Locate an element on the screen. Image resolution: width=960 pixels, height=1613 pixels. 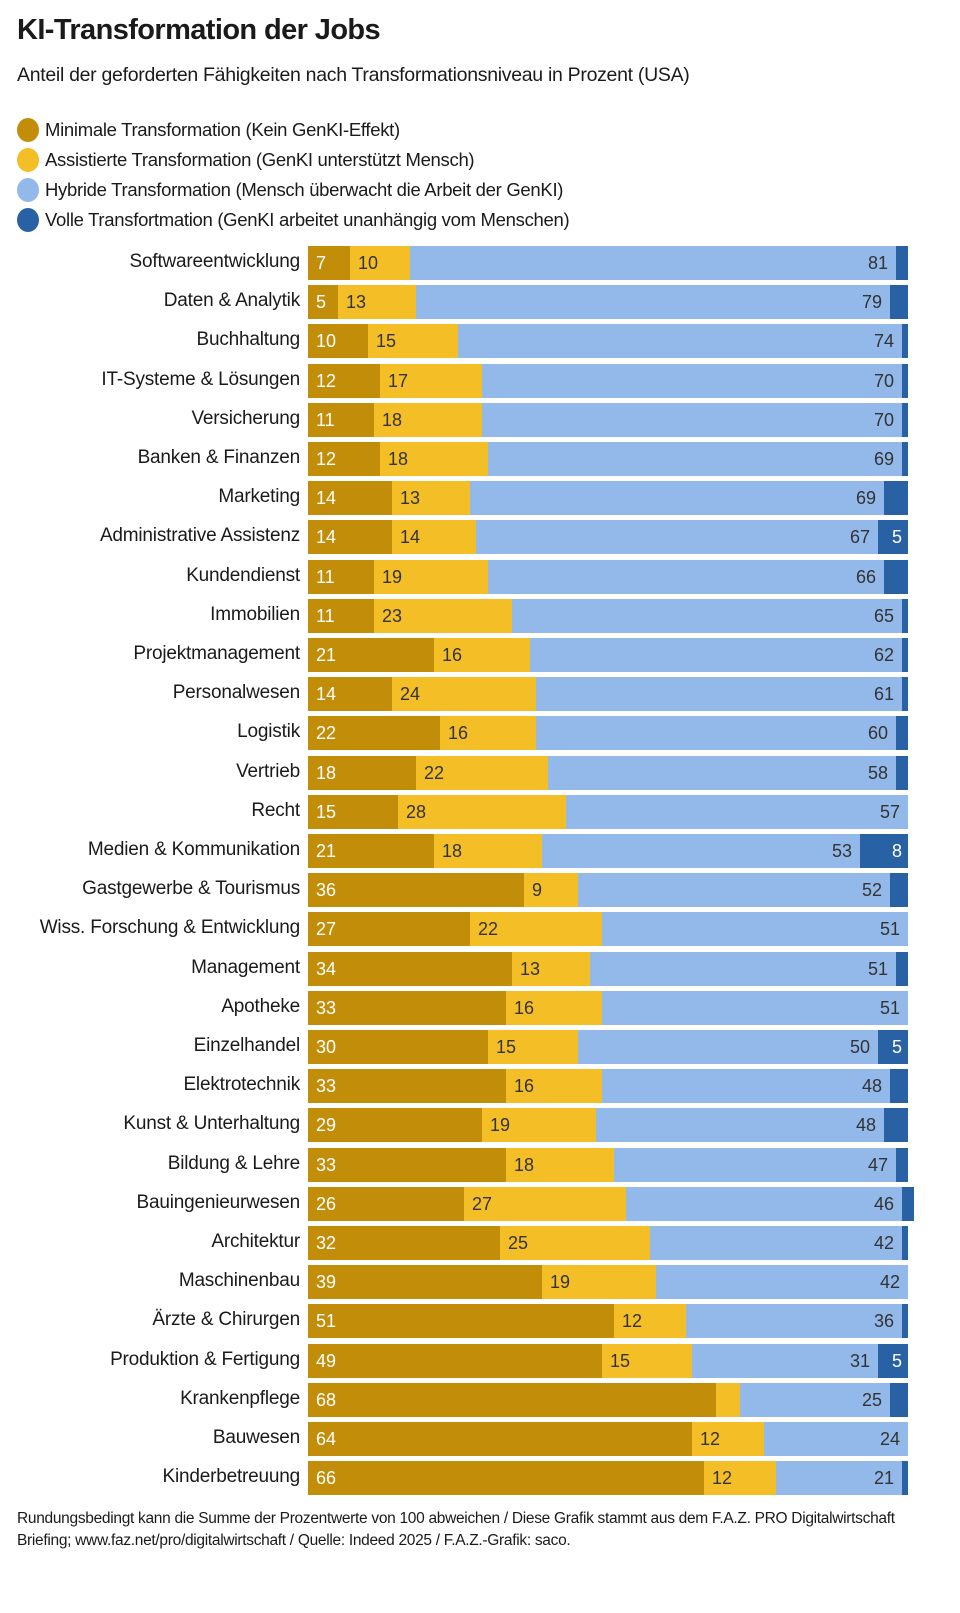
bar-segment-minimal: 11 is located at coordinates (341, 576).